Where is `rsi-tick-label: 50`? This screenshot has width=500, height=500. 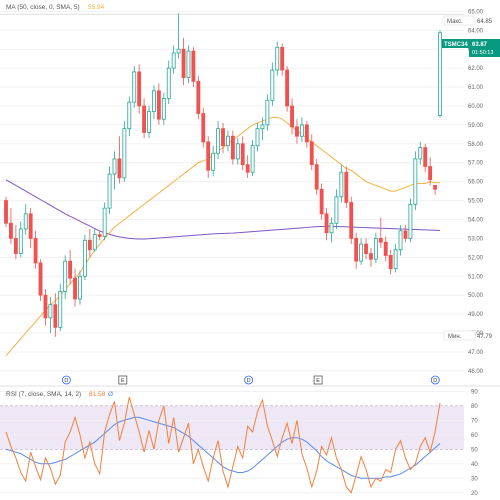
rsi-tick-label: 50 is located at coordinates (474, 450).